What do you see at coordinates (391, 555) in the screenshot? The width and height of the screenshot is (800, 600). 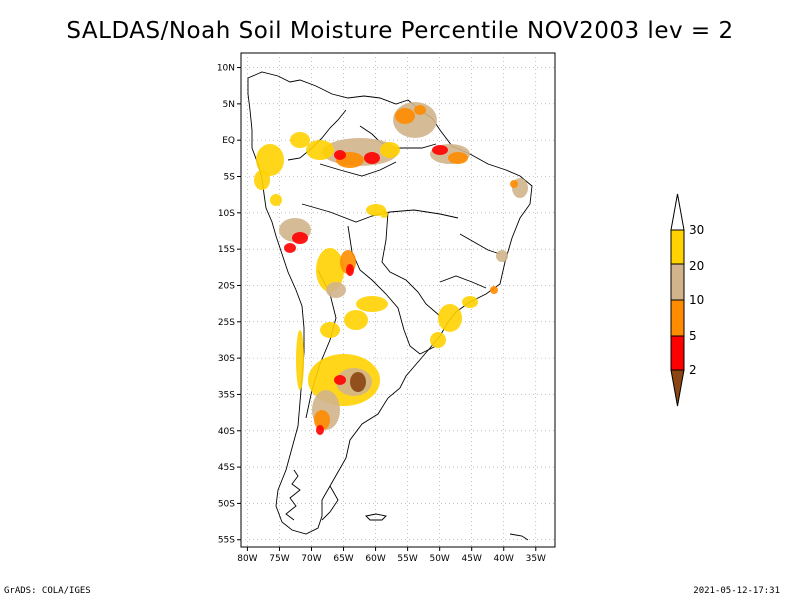 I see `x-axis-ticks: 80W 75W 70W 65W 60W 55W 50W 45W 40W 35W` at bounding box center [391, 555].